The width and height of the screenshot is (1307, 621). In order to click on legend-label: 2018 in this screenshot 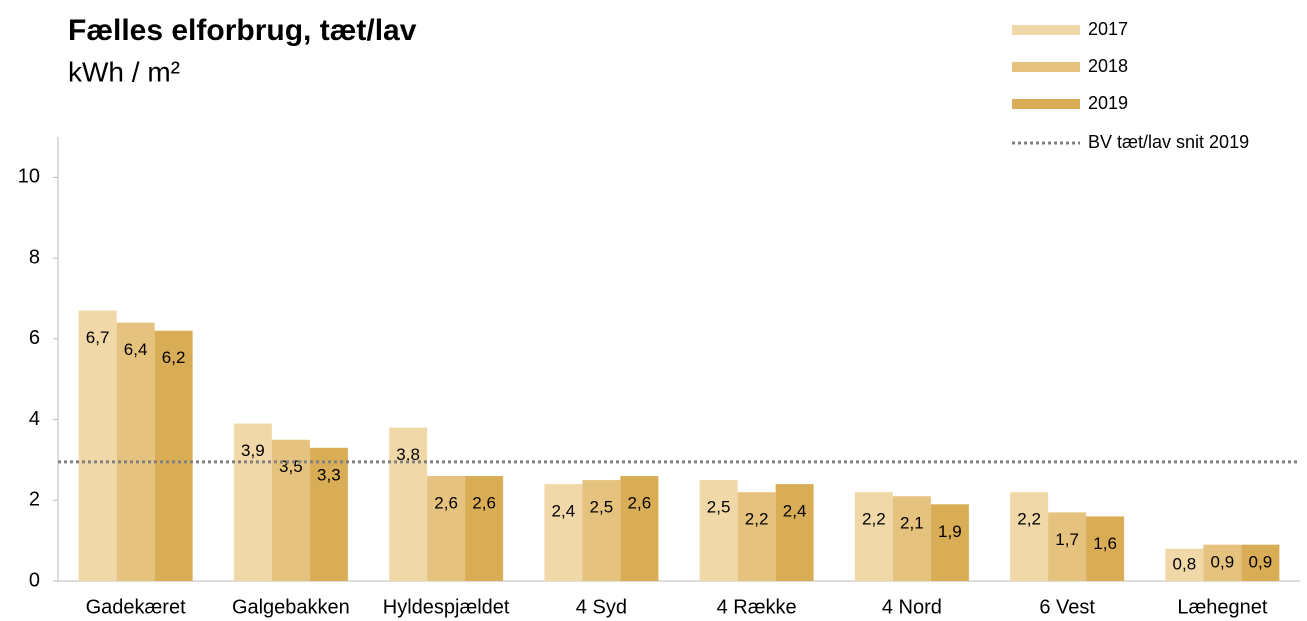, I will do `click(1108, 66)`.